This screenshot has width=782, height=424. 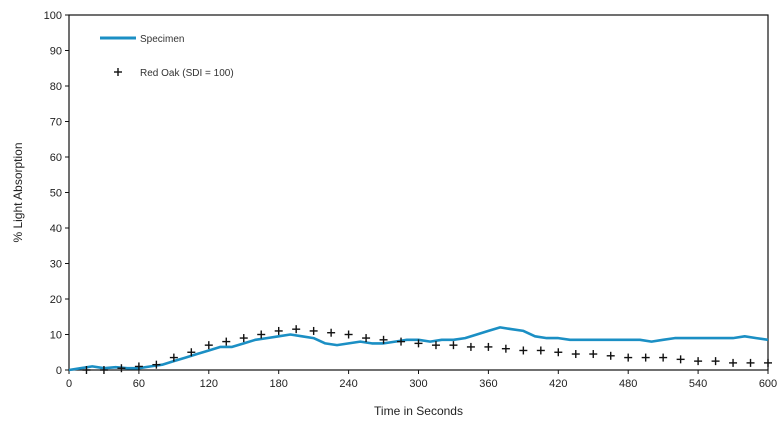 I want to click on x-tick-label: 600, so click(x=768, y=384).